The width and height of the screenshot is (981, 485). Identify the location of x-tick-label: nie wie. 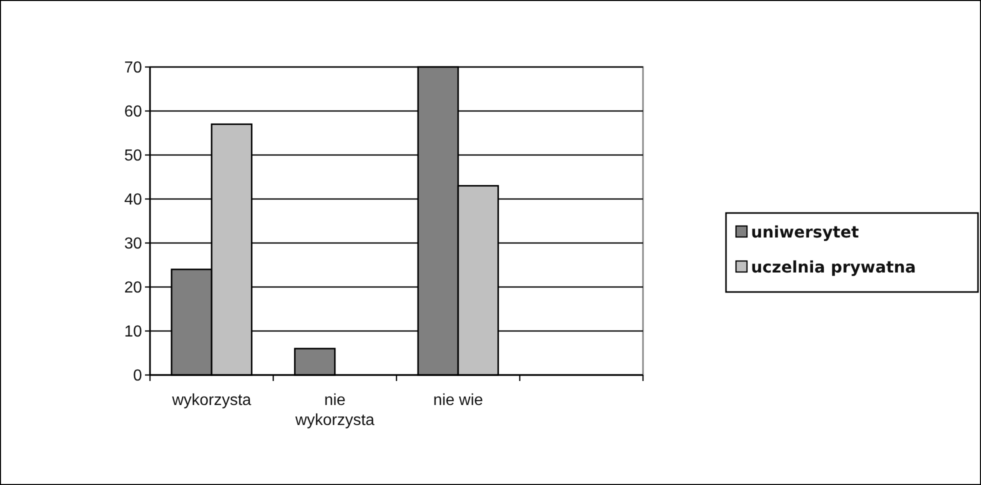
(458, 400).